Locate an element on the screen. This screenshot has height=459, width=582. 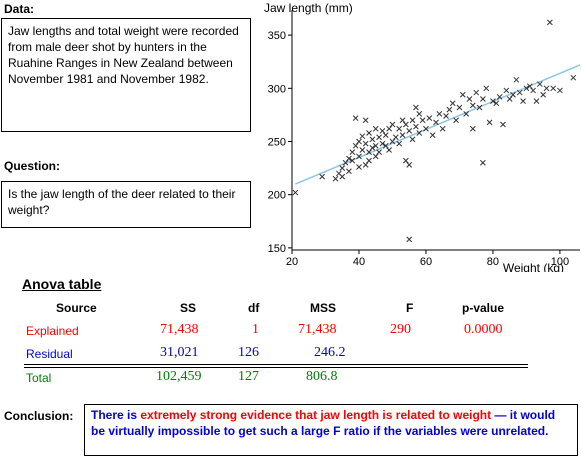
row-label-total: Total is located at coordinates (39, 378).